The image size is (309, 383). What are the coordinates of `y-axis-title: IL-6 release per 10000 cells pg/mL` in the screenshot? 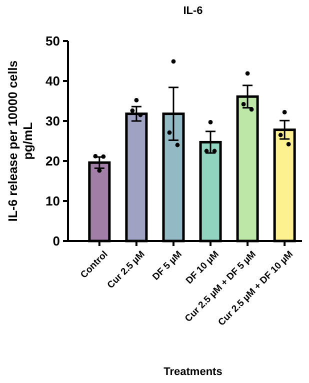 It's located at (20, 141).